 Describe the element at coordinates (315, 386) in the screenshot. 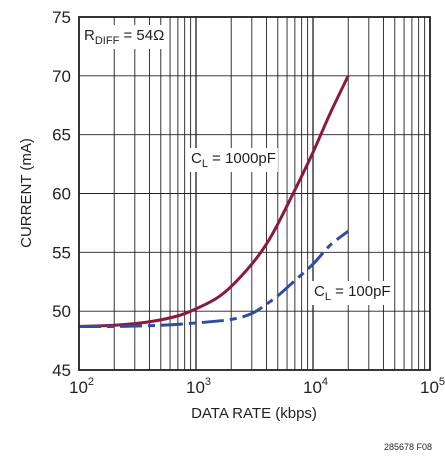

I see `x-tick-label: 10⁴` at that location.